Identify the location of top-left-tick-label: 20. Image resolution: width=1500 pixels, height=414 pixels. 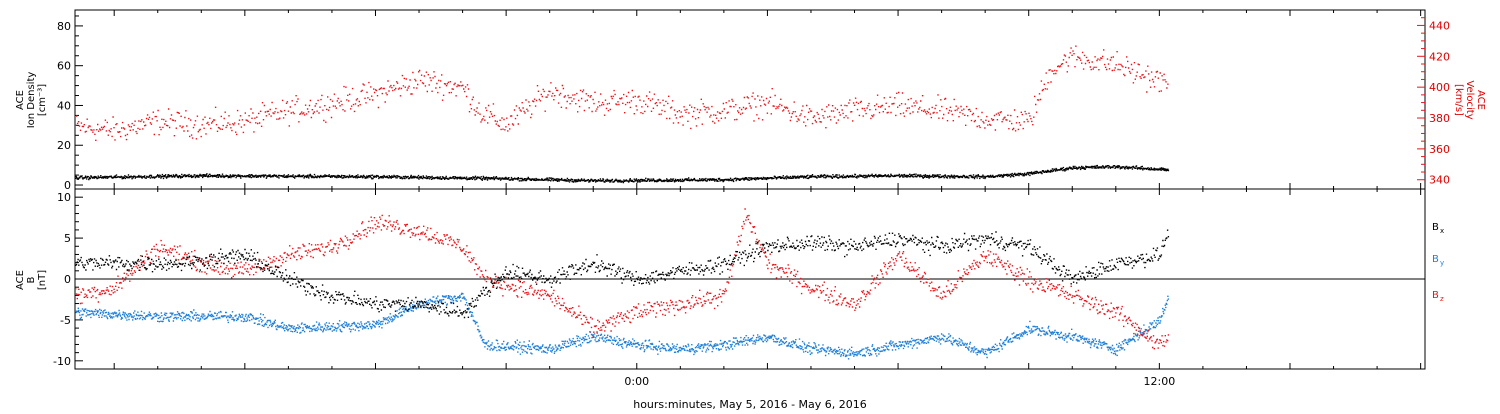
(64, 145).